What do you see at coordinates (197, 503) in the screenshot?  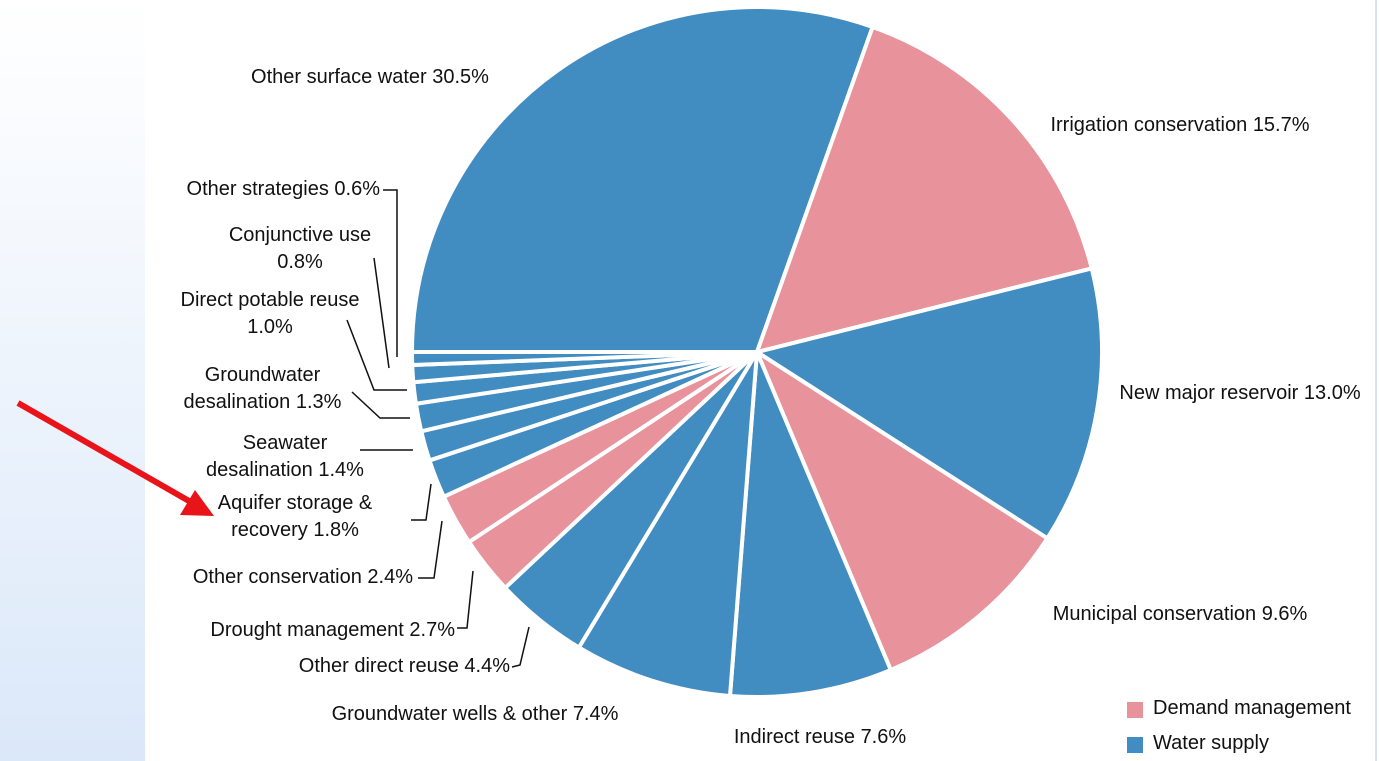 I see `arrow-head` at bounding box center [197, 503].